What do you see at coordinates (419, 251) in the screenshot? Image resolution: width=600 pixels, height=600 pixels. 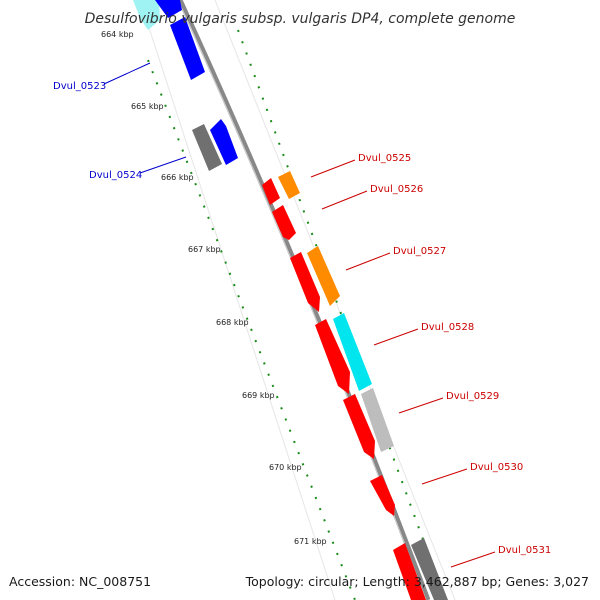 I see `gene-label-dvul0527: Dvul_0527` at bounding box center [419, 251].